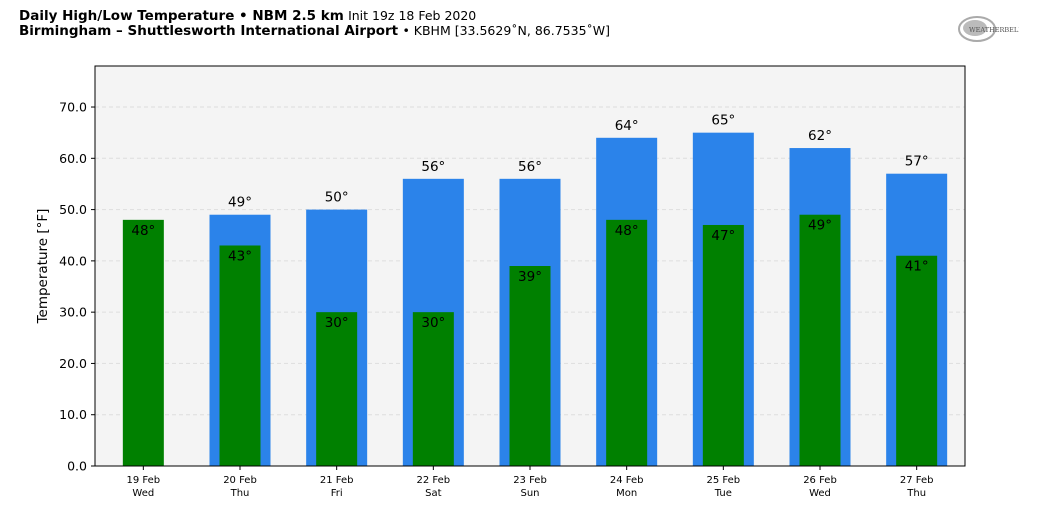 This screenshot has height=516, width=1040. What do you see at coordinates (77, 466) in the screenshot?
I see `y-tick-label: 0.0` at bounding box center [77, 466].